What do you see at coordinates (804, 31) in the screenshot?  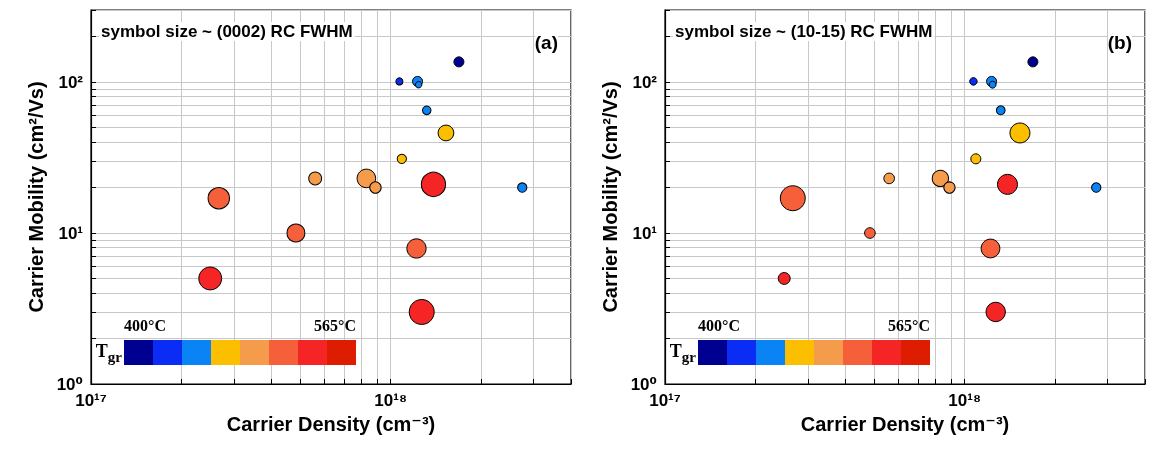 I see `text: symbol size ~ (10-15) RC FWHM` at bounding box center [804, 31].